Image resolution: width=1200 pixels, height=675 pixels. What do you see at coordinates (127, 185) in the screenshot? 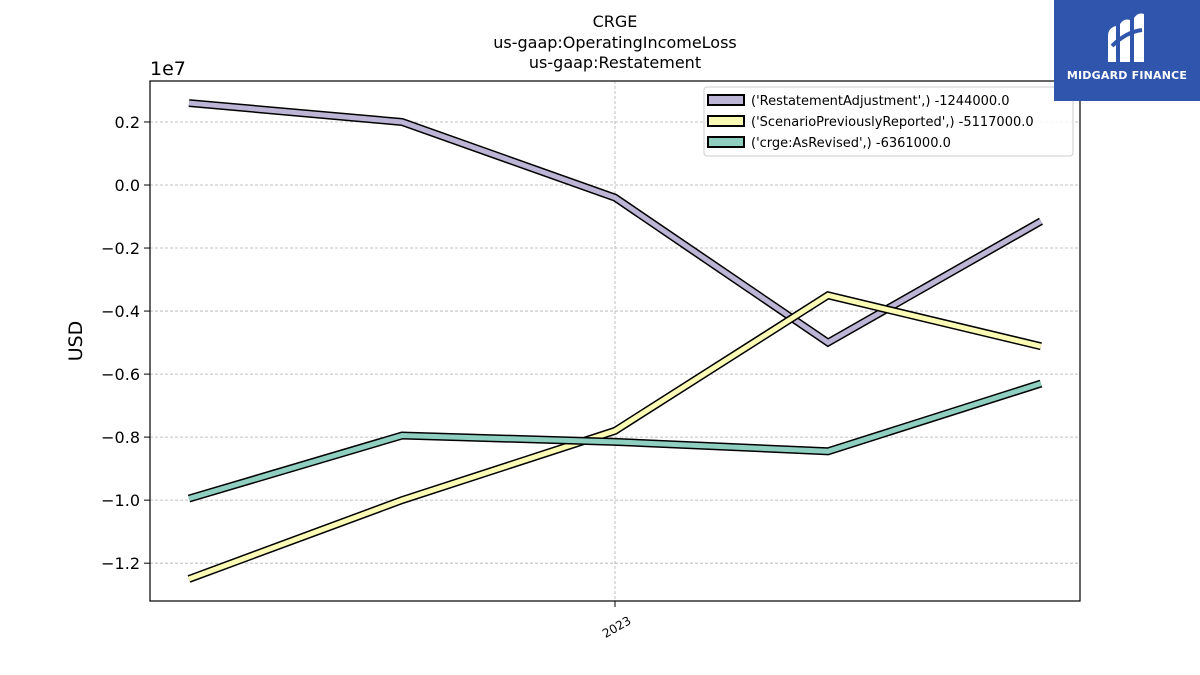
I see `y-tick-label: 0.0` at bounding box center [127, 185].